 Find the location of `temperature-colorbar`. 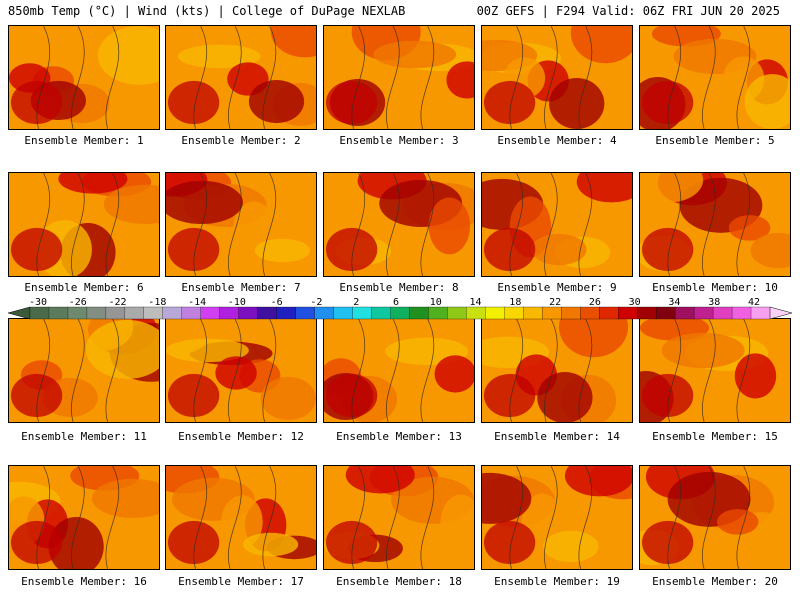

temperature-colorbar is located at coordinates (400, 313).